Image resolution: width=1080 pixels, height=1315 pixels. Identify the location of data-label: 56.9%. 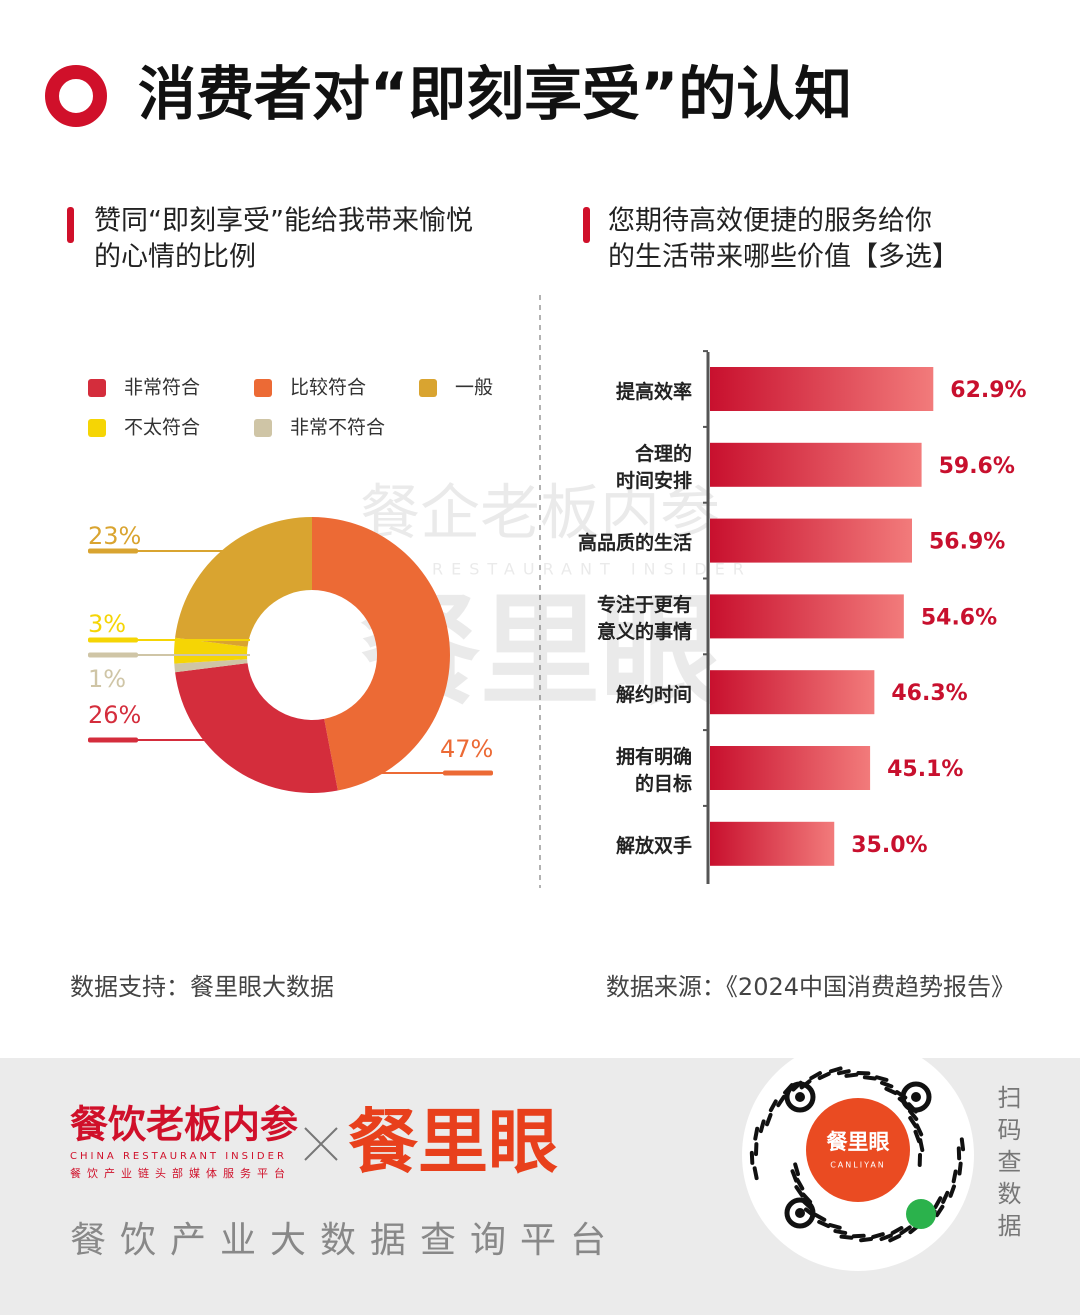
(967, 542).